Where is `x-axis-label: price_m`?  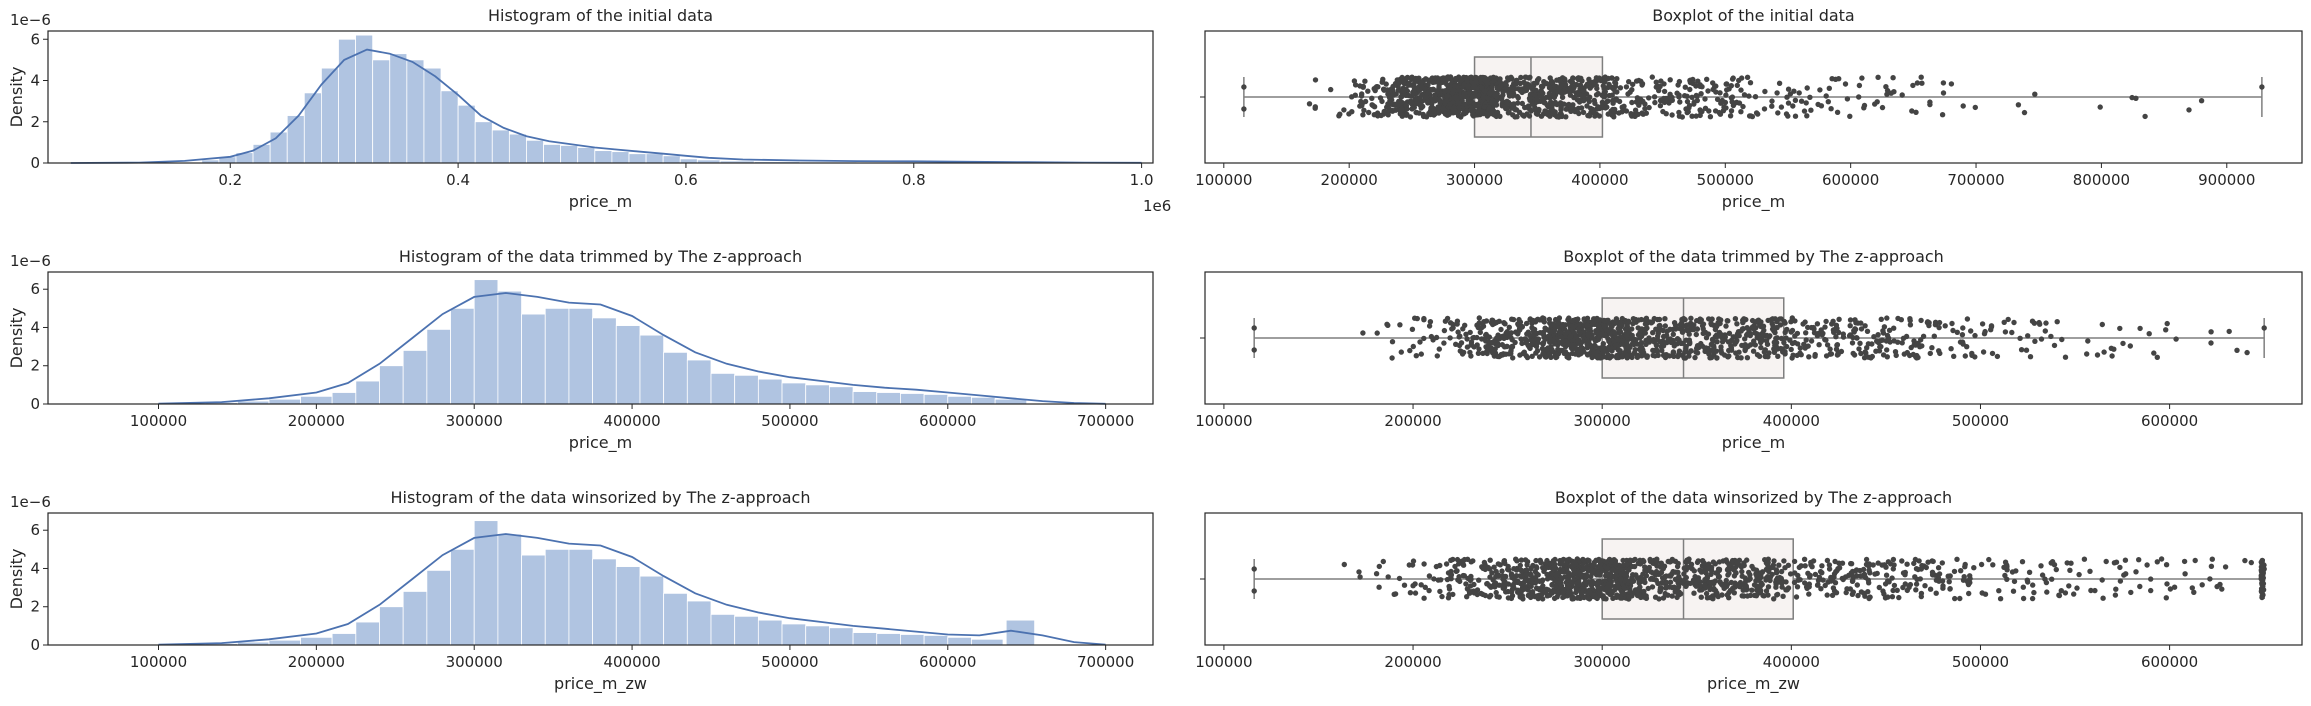
x-axis-label: price_m is located at coordinates (600, 443).